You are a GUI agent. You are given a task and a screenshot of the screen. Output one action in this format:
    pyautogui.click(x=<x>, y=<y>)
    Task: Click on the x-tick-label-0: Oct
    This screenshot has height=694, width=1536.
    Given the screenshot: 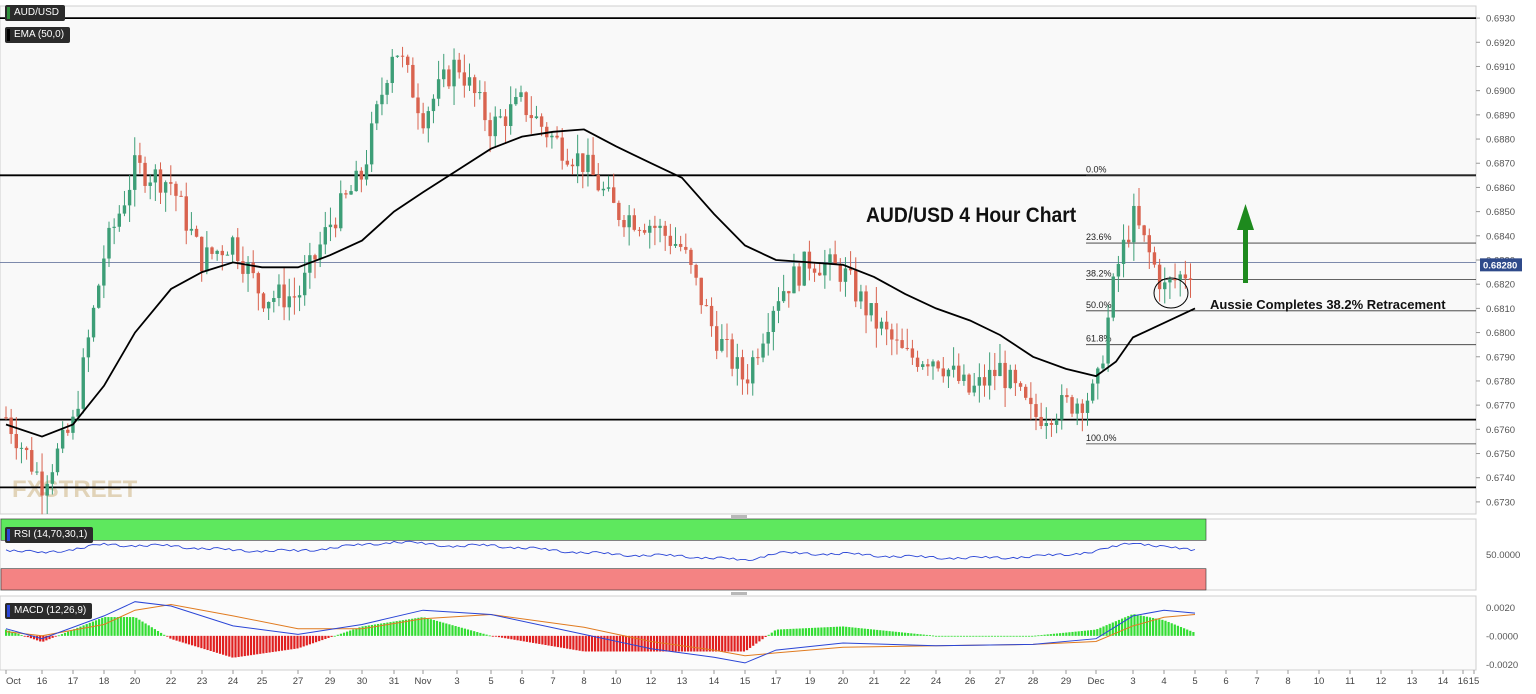 What is the action you would take?
    pyautogui.click(x=13, y=681)
    